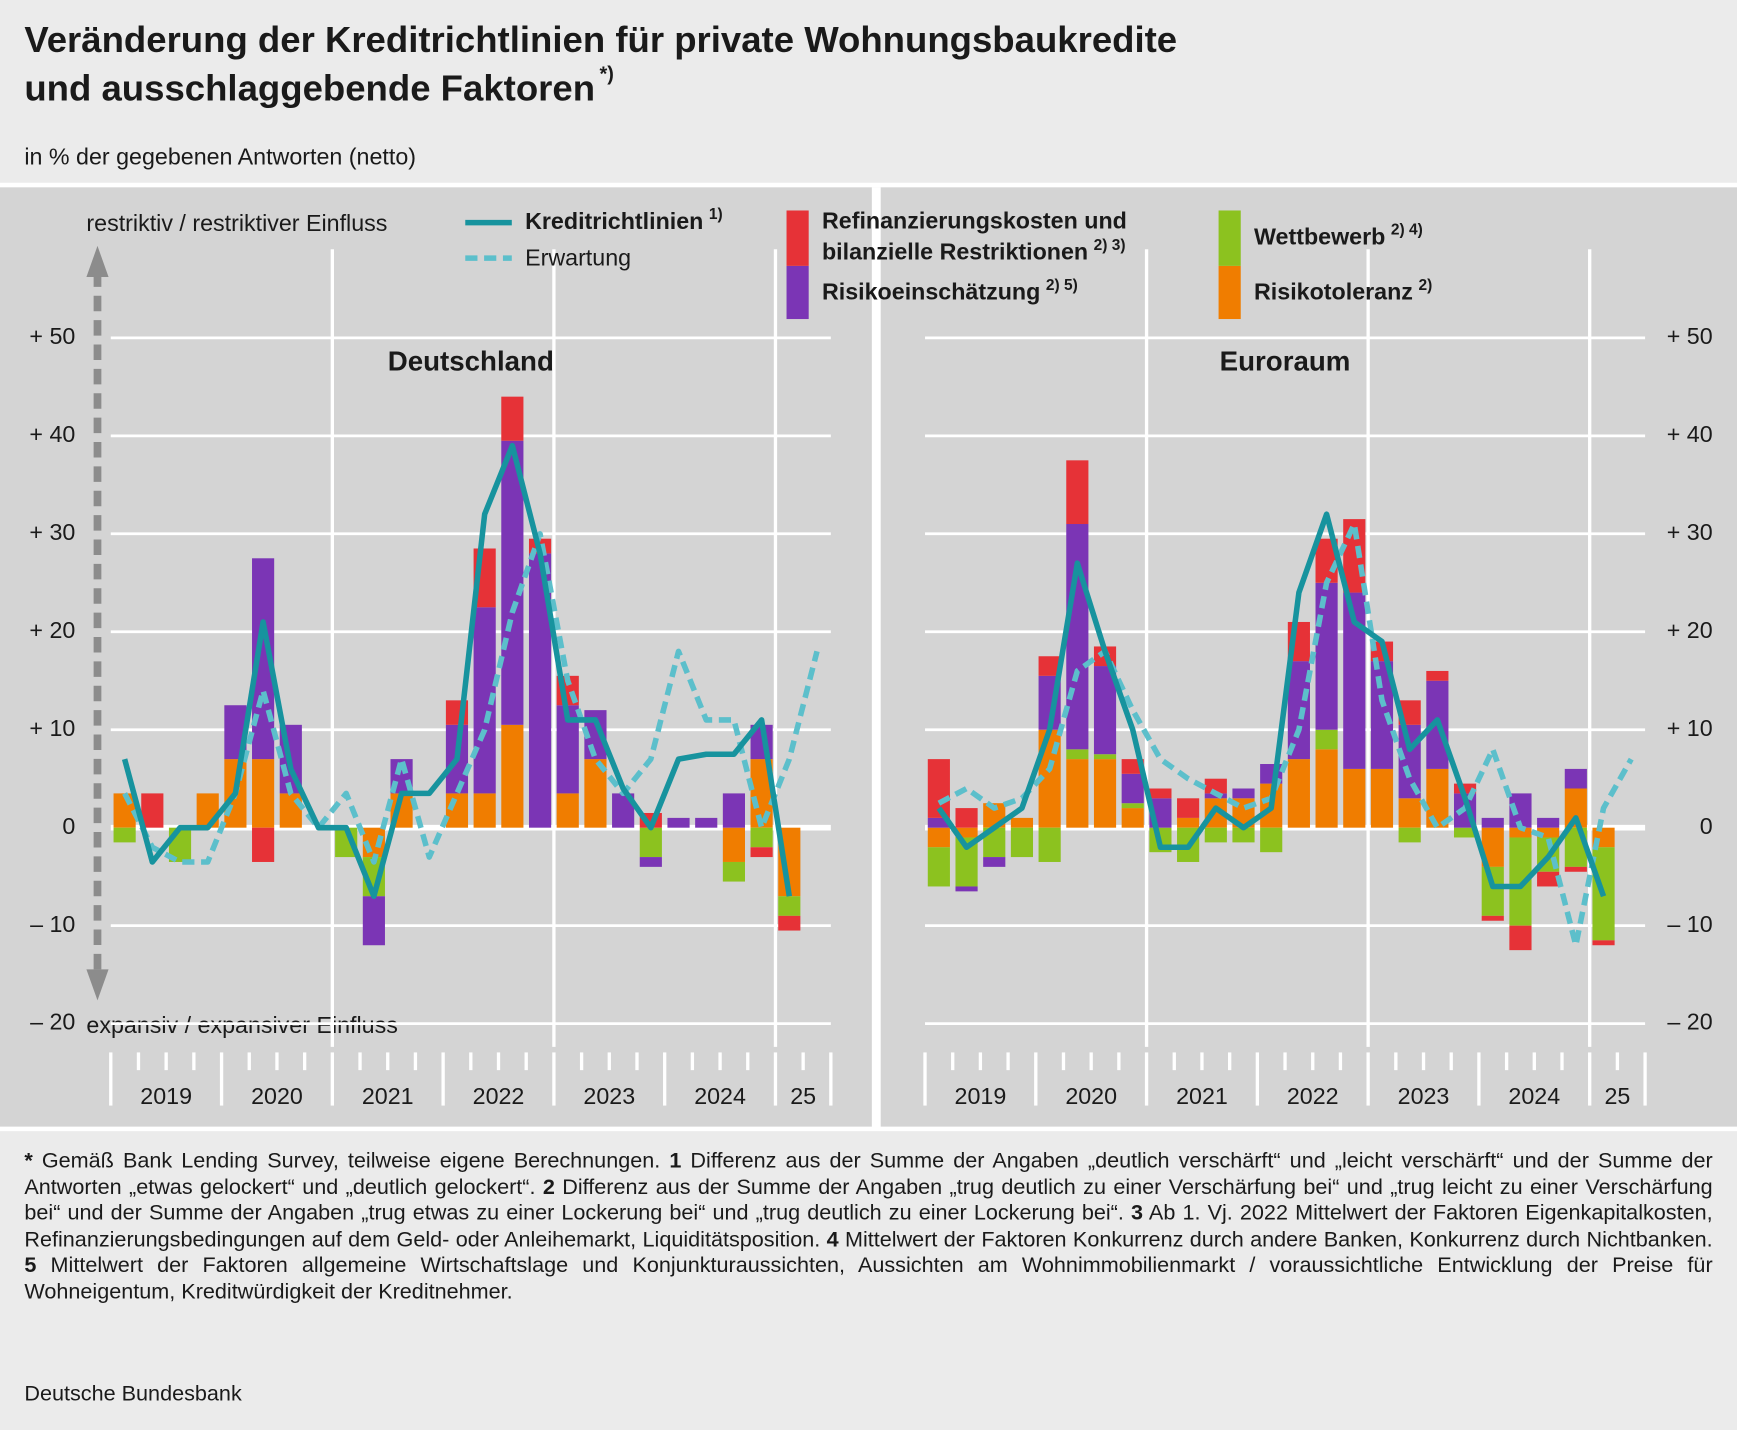 This screenshot has width=1737, height=1430. I want to click on x-tick-label: 2022, so click(1313, 1096).